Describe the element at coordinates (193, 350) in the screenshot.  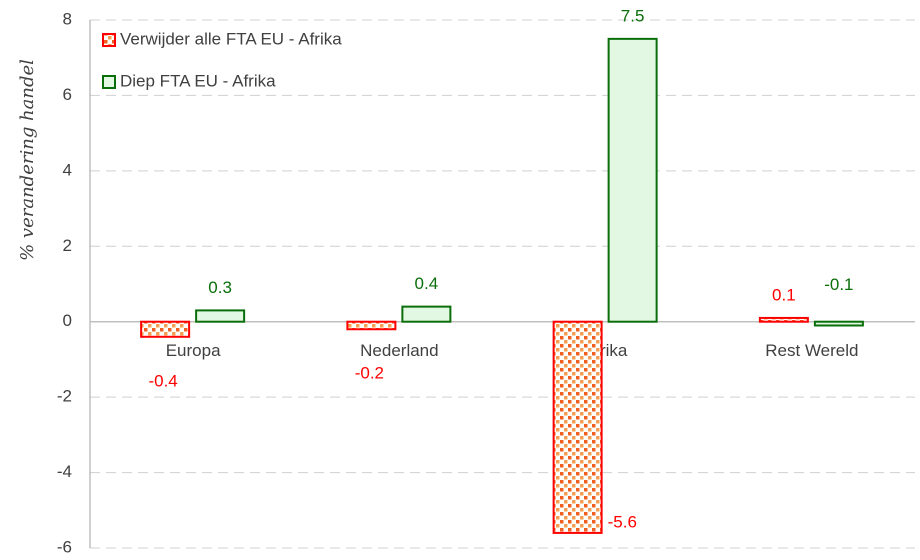
I see `x-tick-label: Europa` at that location.